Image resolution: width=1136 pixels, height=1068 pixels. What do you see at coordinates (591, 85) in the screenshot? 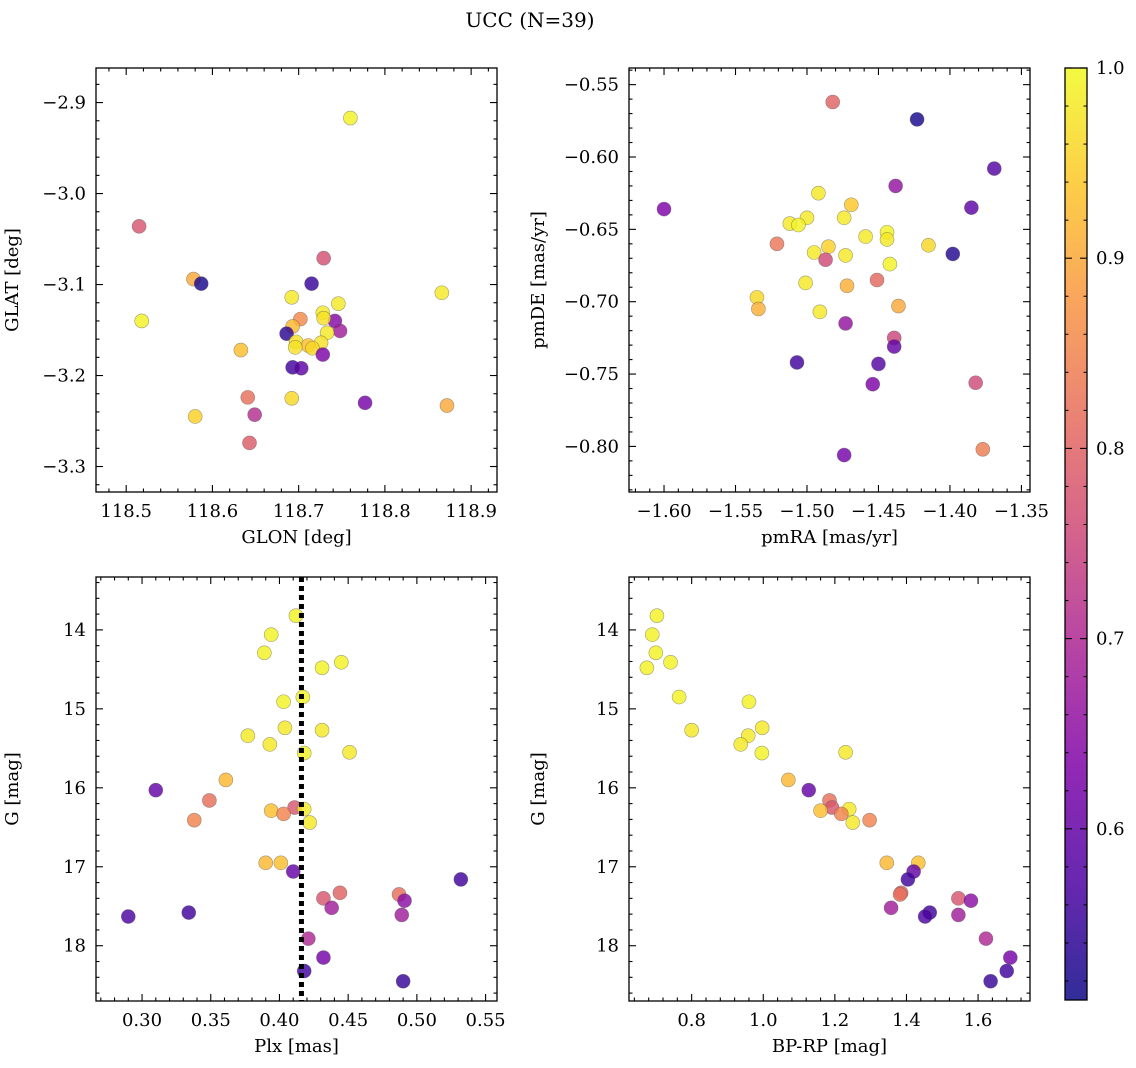
I see `y-tick-label: −0.55` at bounding box center [591, 85].